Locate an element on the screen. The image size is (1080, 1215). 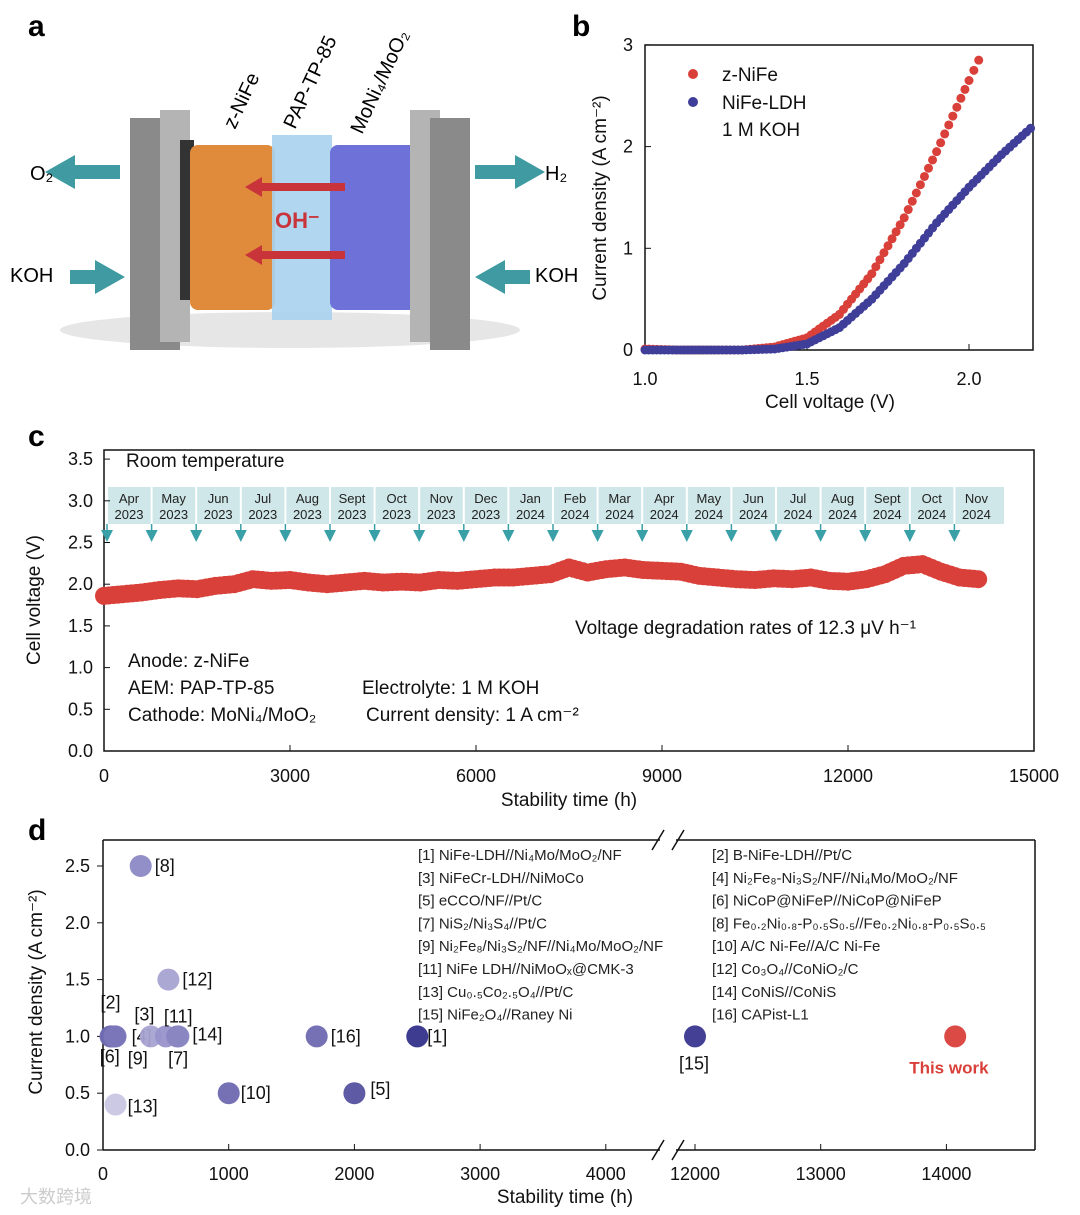
h2-label: H₂ is located at coordinates (556, 174).